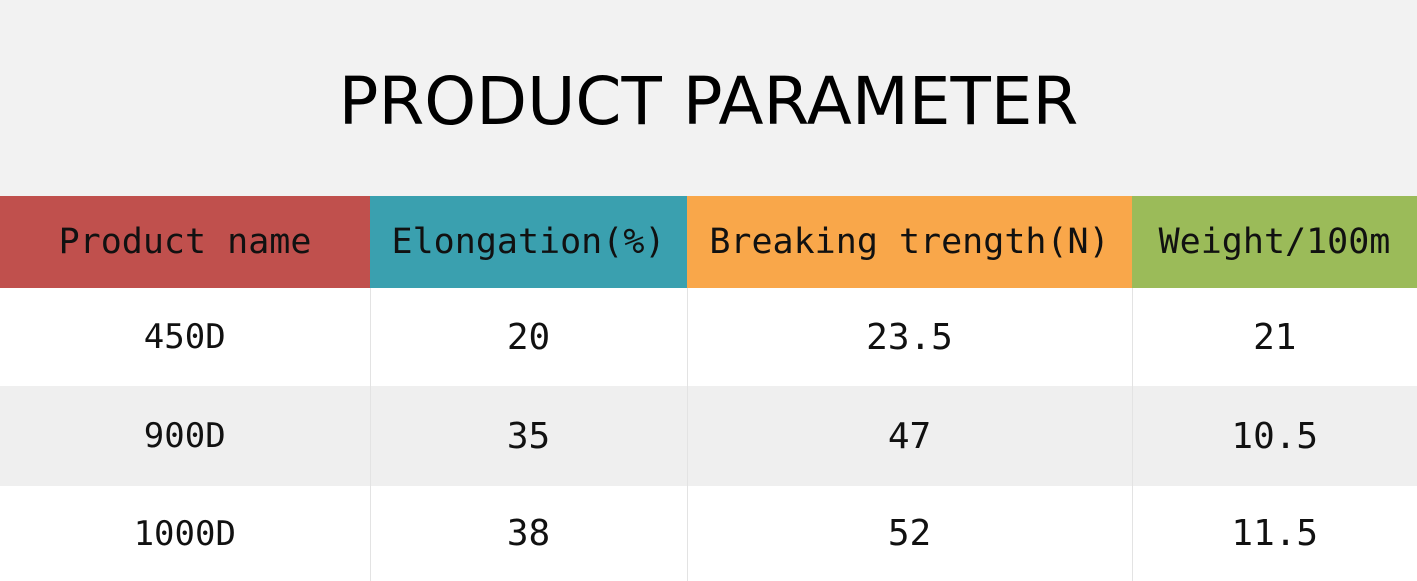  What do you see at coordinates (1274, 242) in the screenshot?
I see `header-weight: Weight/100m` at bounding box center [1274, 242].